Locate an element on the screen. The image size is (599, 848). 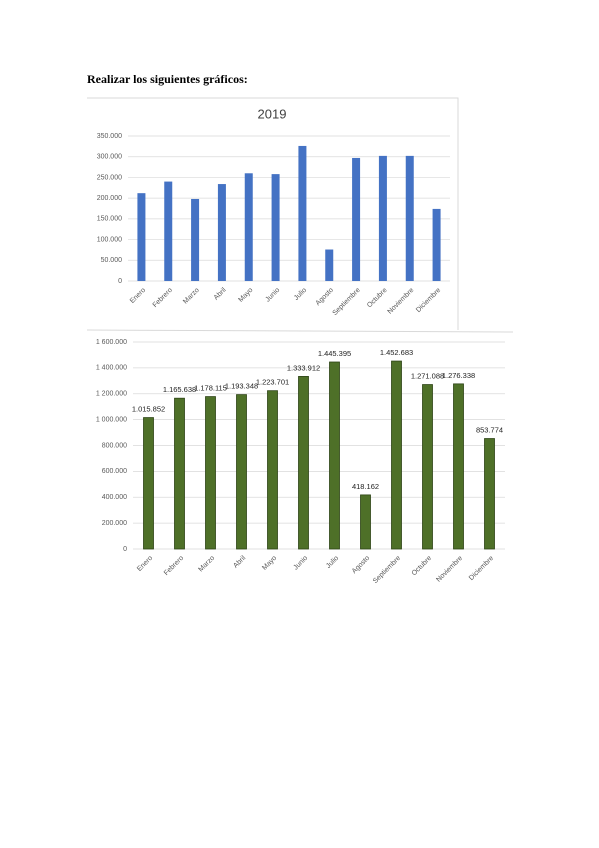
y-tick-label: 350.000 is located at coordinates (109, 136).